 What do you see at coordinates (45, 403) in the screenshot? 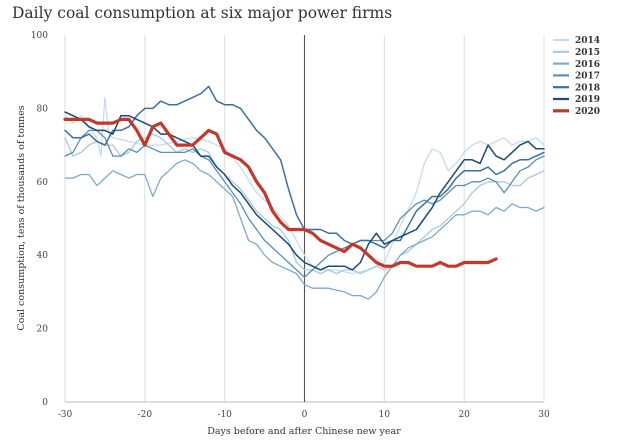
I see `y-tick-label: 0` at bounding box center [45, 403].